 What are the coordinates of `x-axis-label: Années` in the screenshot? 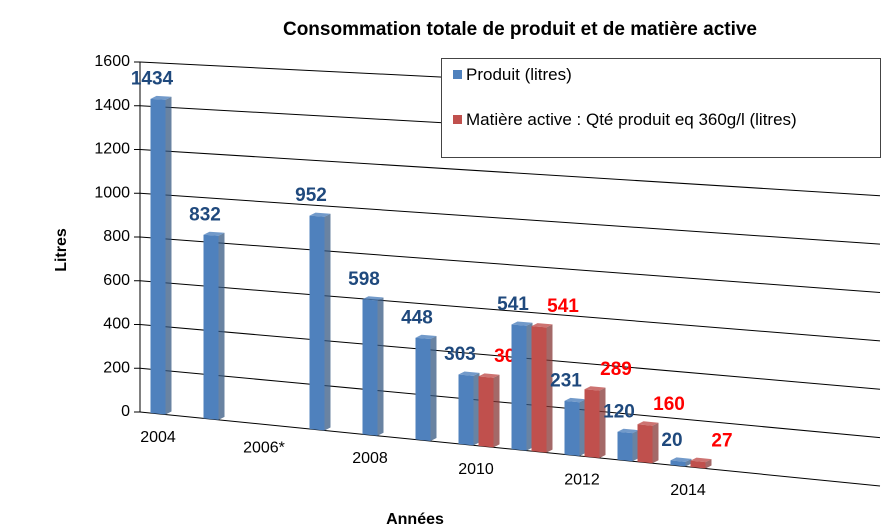 It's located at (415, 519).